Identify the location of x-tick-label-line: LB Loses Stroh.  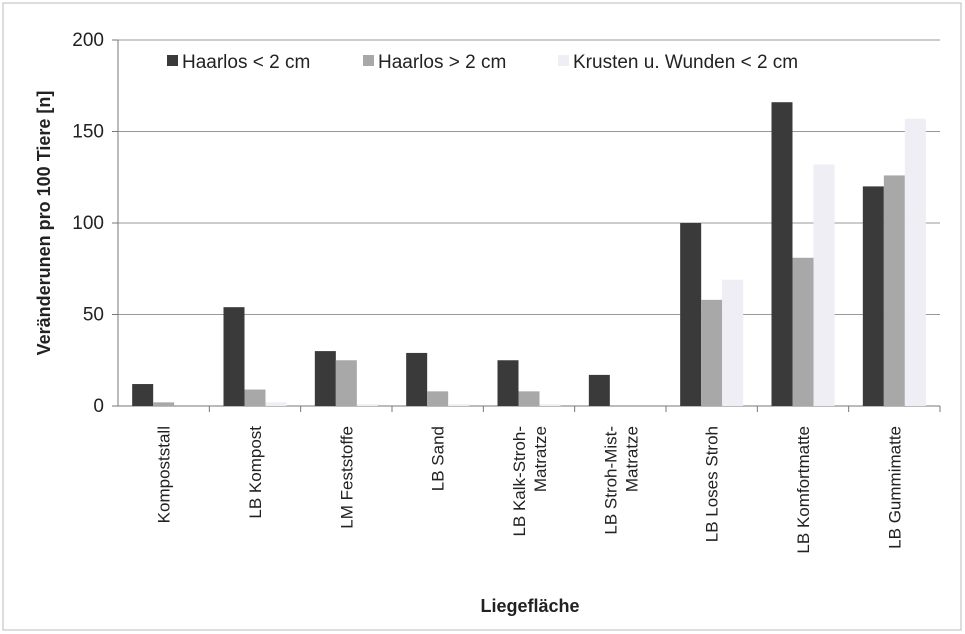
(712, 484).